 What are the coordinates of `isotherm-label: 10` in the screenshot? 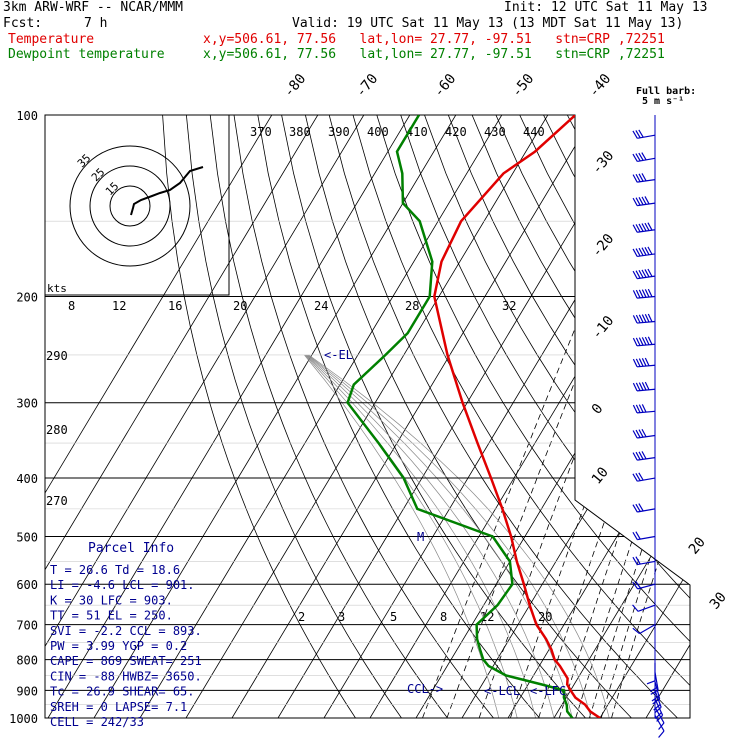 It's located at (600, 475).